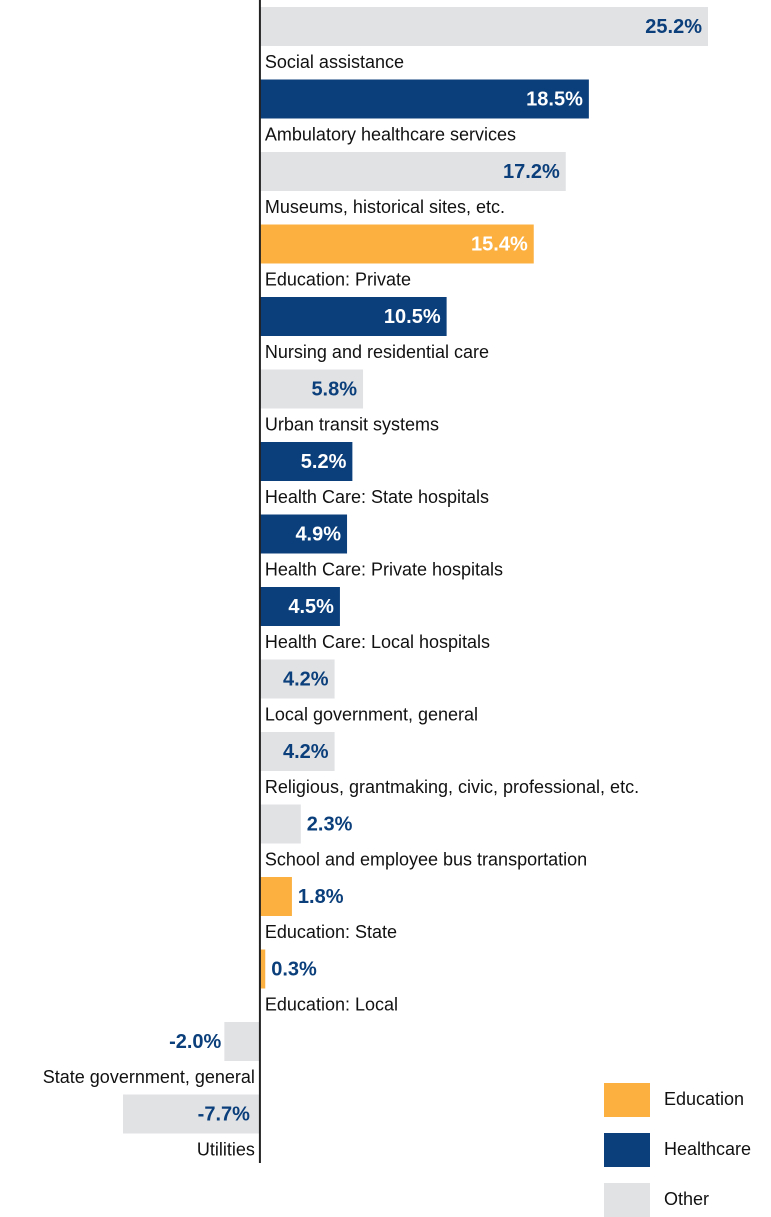 This screenshot has width=771, height=1217. What do you see at coordinates (294, 969) in the screenshot?
I see `value-label: 0.3%` at bounding box center [294, 969].